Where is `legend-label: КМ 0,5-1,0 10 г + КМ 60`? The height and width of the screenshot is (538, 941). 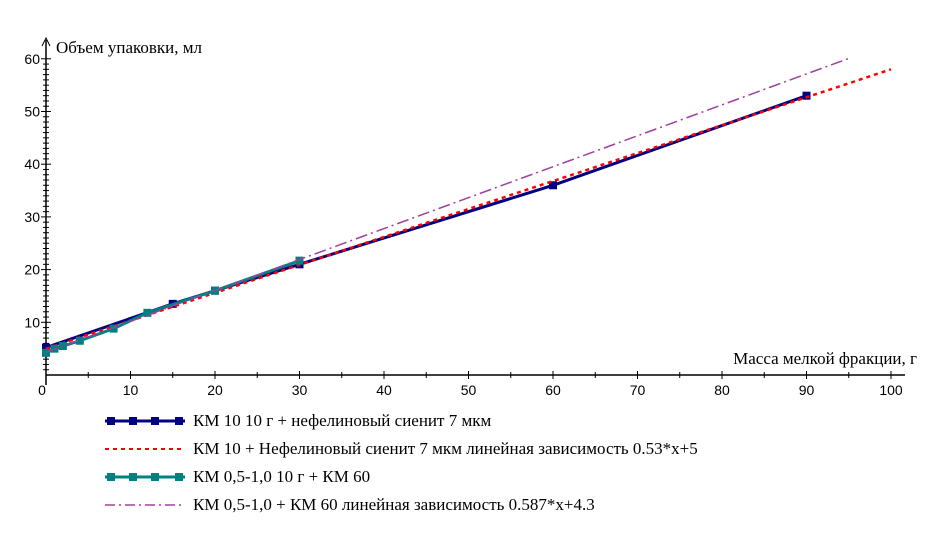
legend-label: КМ 0,5-1,0 10 г + КМ 60 is located at coordinates (282, 476).